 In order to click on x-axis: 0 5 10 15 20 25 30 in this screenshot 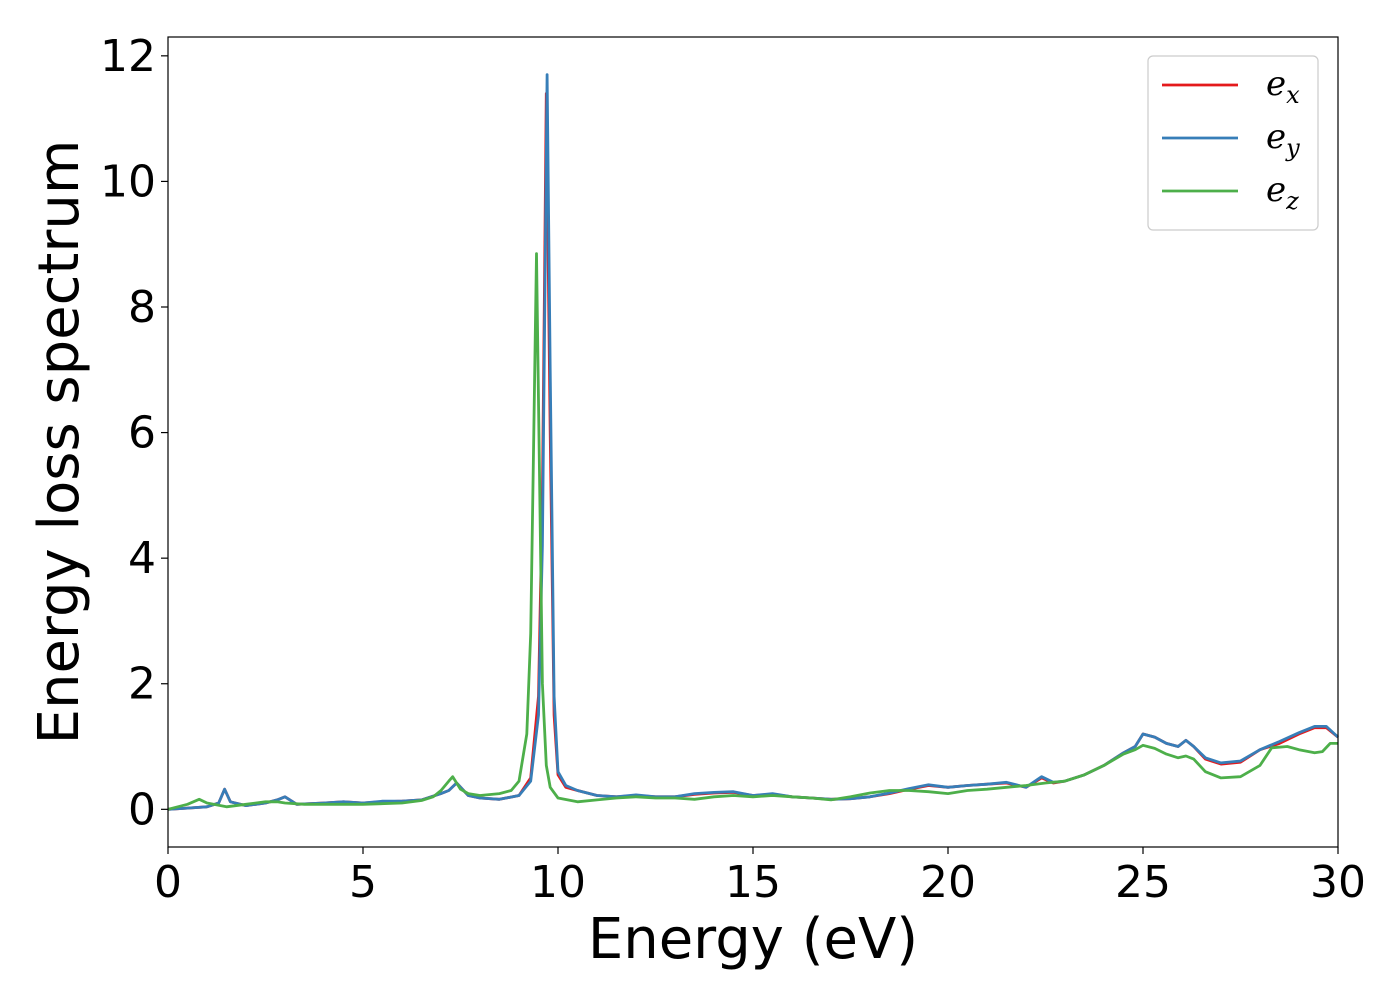, I will do `click(760, 877)`.